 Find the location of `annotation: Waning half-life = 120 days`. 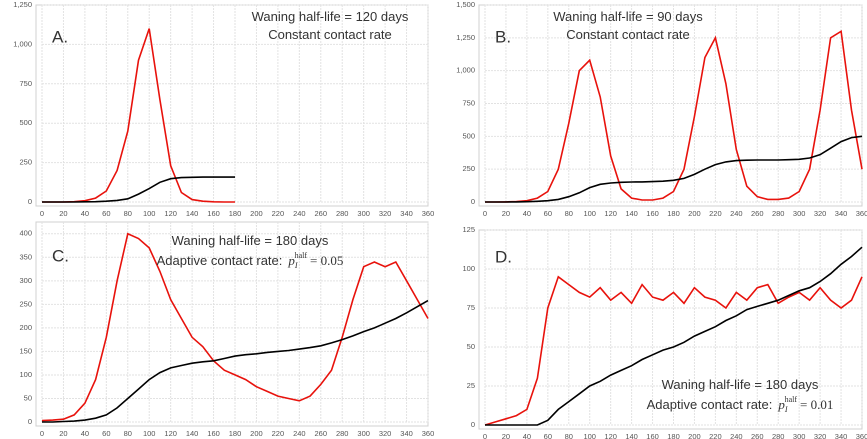

annotation: Waning half-life = 120 days is located at coordinates (330, 16).